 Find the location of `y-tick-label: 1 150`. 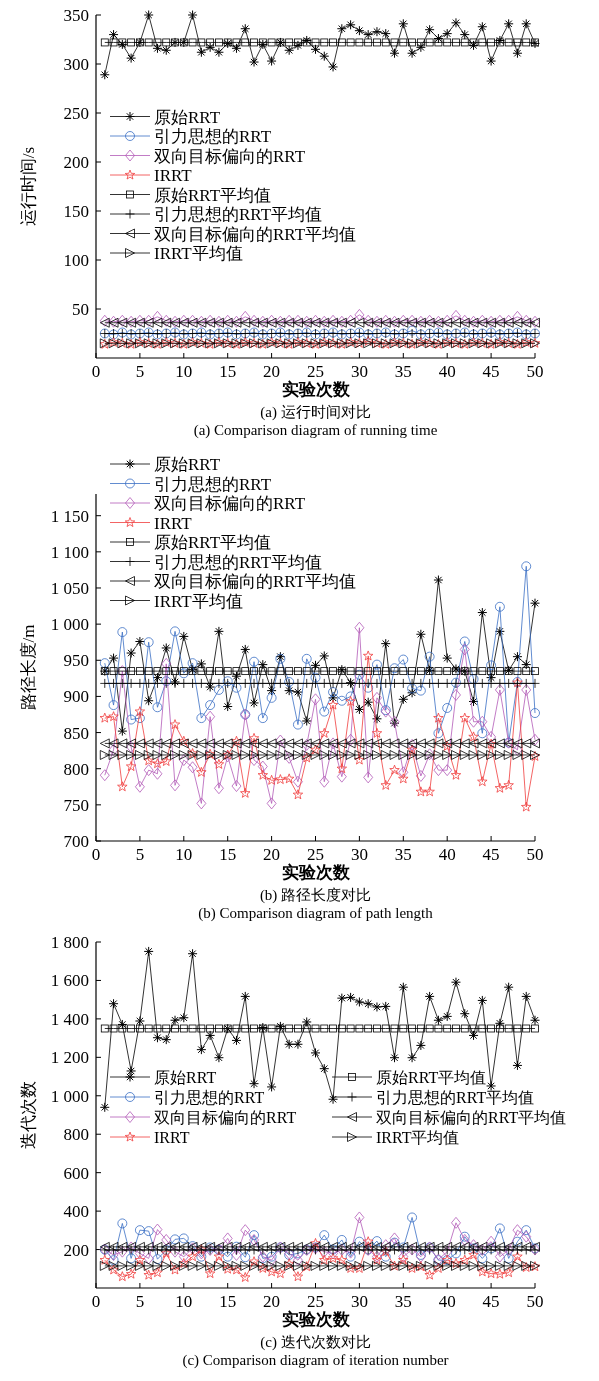

y-tick-label: 1 150 is located at coordinates (69, 516).